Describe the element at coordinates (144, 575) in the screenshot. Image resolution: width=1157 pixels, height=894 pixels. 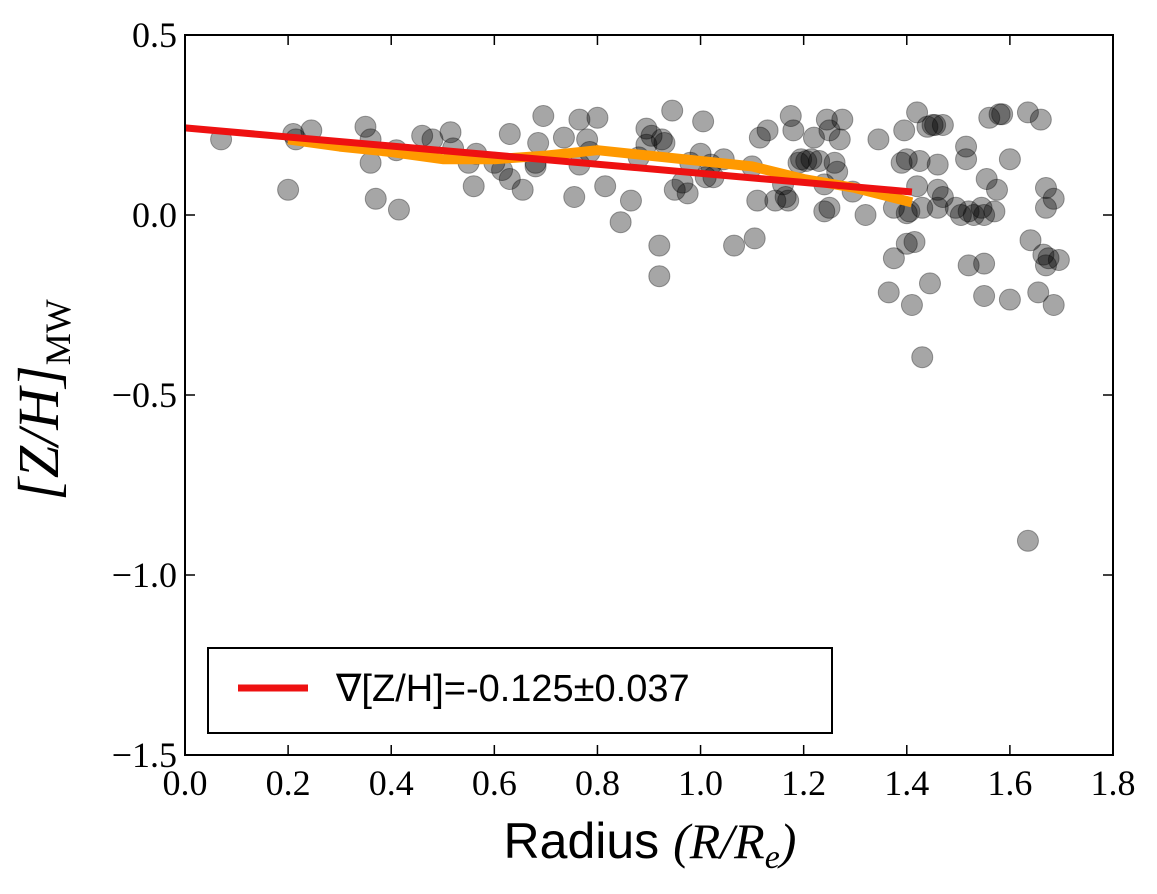
I see `y-tick-label: −1.0` at that location.